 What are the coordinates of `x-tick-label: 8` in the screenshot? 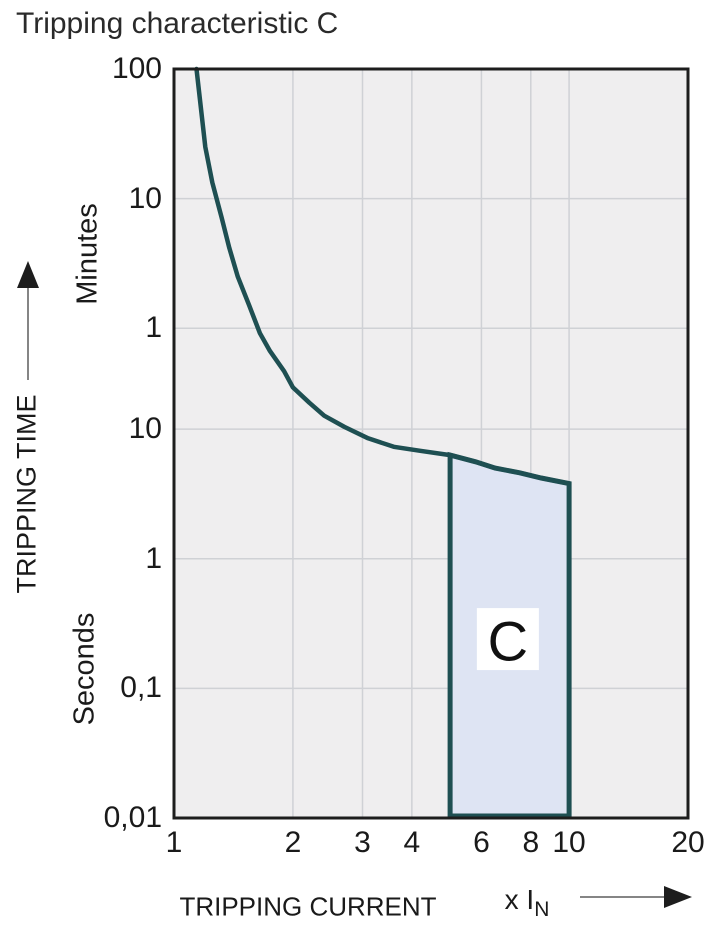 It's located at (531, 842).